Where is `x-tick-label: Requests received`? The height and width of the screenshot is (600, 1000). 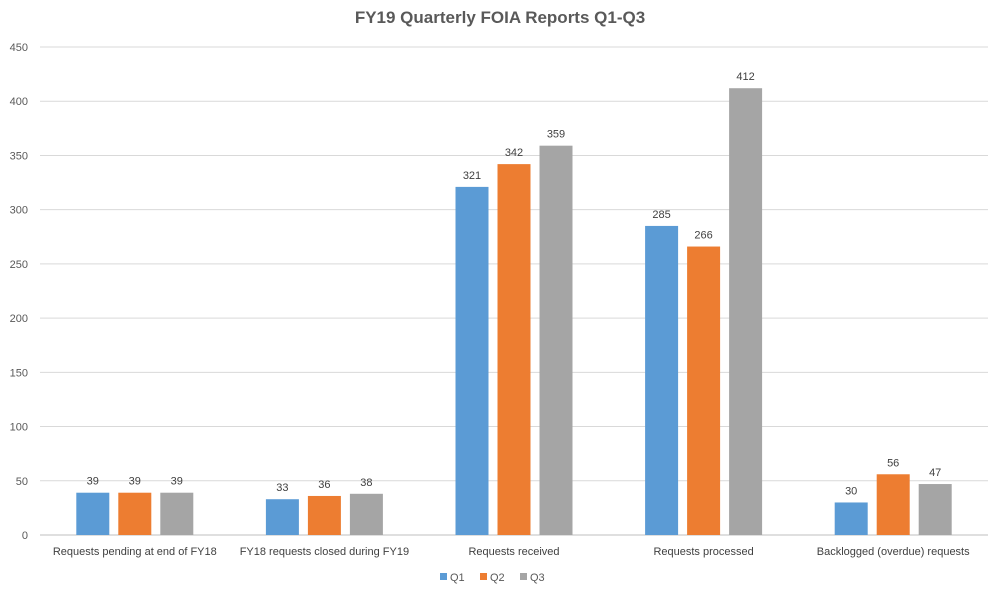
x-tick-label: Requests received is located at coordinates (513, 552).